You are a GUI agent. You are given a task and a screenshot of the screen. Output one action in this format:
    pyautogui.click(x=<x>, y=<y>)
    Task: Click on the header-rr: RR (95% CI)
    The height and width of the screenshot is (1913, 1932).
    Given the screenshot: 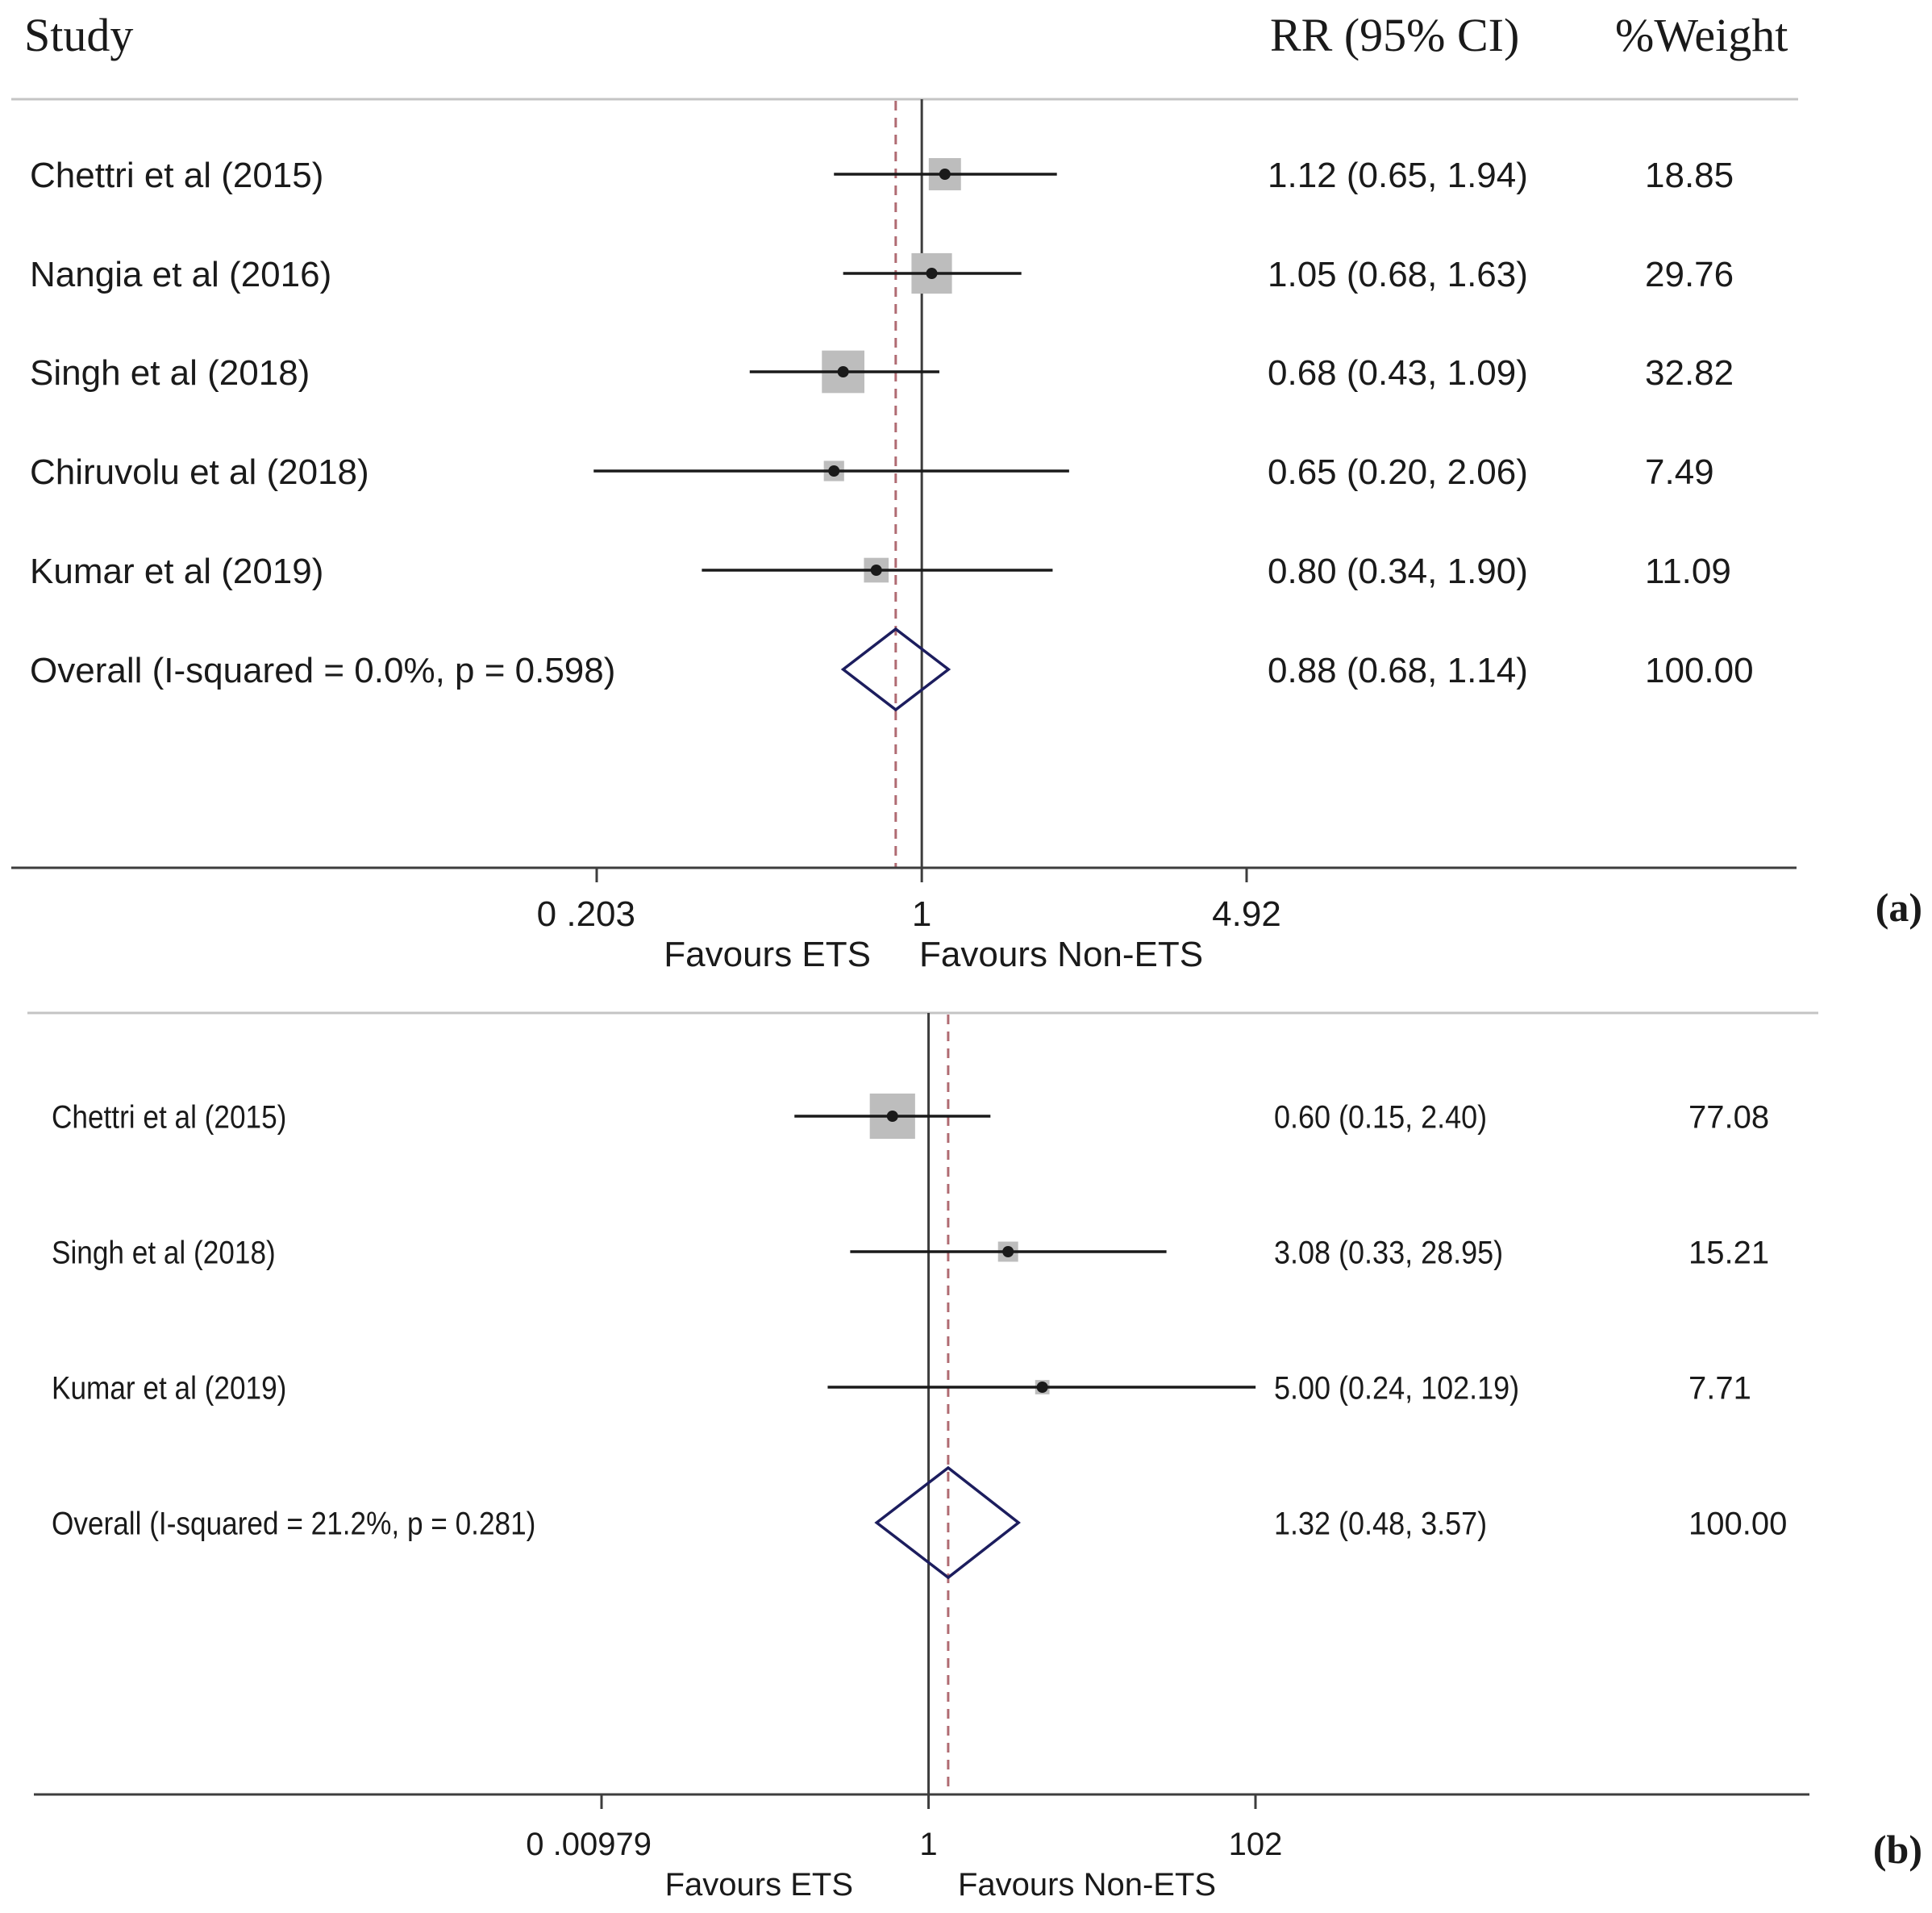 What is the action you would take?
    pyautogui.click(x=1395, y=35)
    